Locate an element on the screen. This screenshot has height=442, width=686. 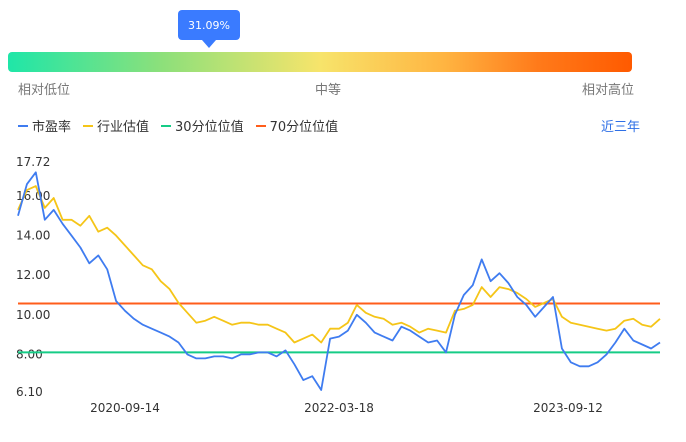
legend-item-pe: 市盈率 is located at coordinates (44, 125).